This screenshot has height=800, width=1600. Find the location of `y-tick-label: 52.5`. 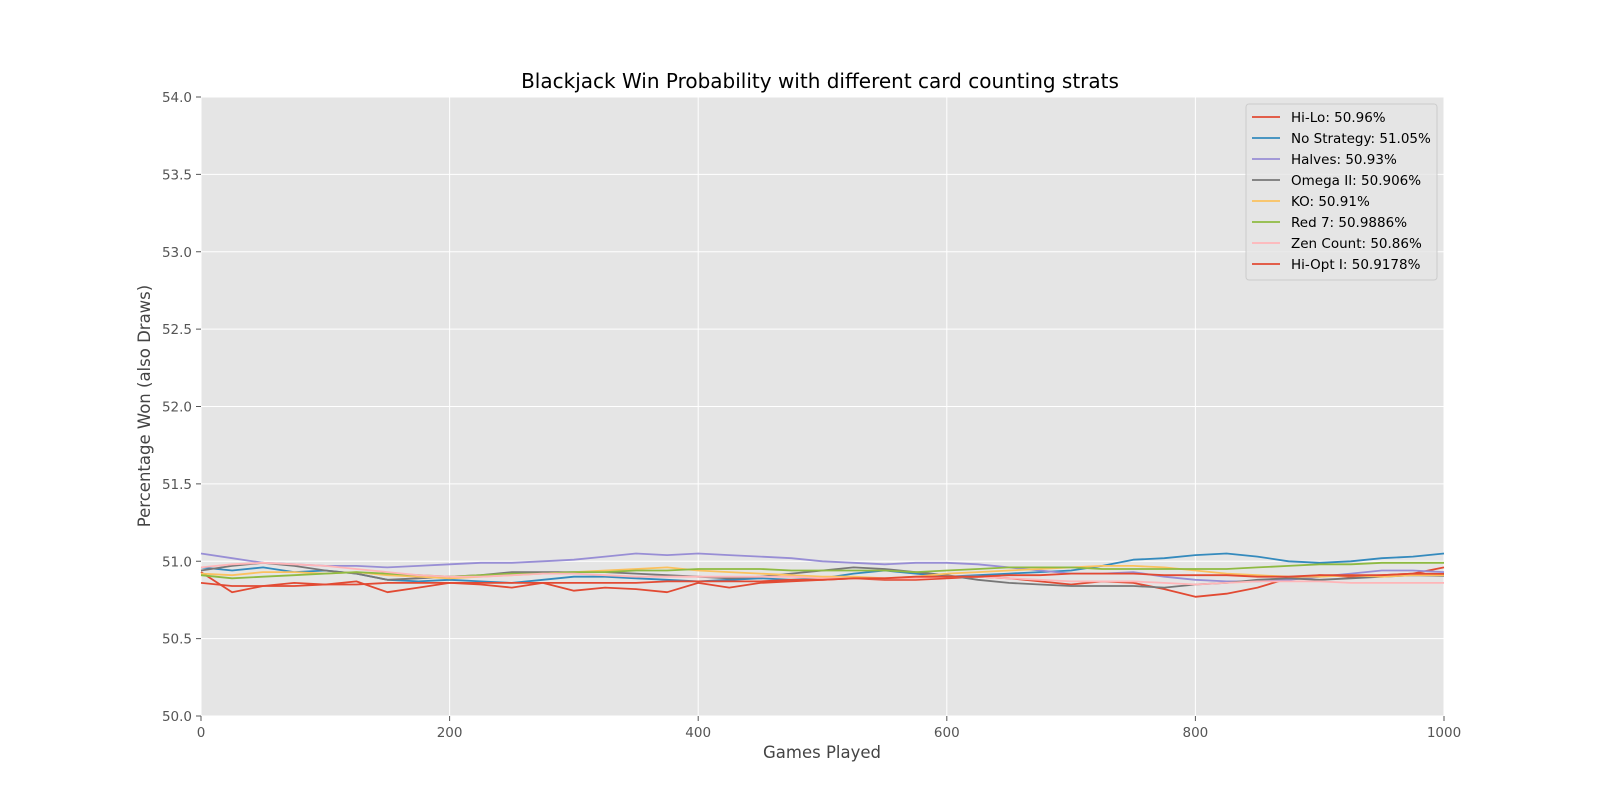

y-tick-label: 52.5 is located at coordinates (177, 330).